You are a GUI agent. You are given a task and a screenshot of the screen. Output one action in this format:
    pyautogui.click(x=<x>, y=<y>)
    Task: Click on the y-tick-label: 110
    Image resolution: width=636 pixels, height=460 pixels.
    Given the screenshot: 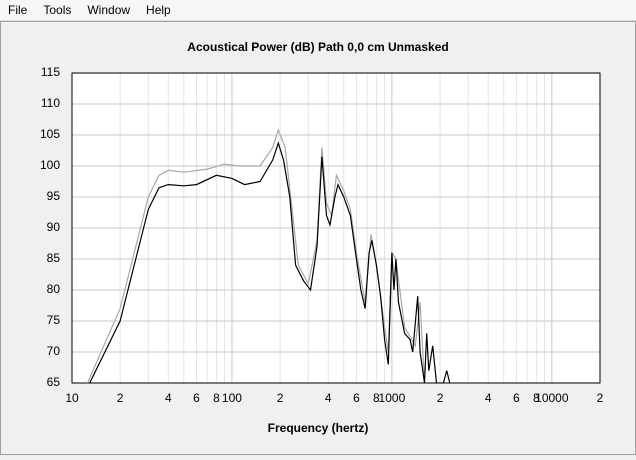 What is the action you would take?
    pyautogui.click(x=50, y=103)
    